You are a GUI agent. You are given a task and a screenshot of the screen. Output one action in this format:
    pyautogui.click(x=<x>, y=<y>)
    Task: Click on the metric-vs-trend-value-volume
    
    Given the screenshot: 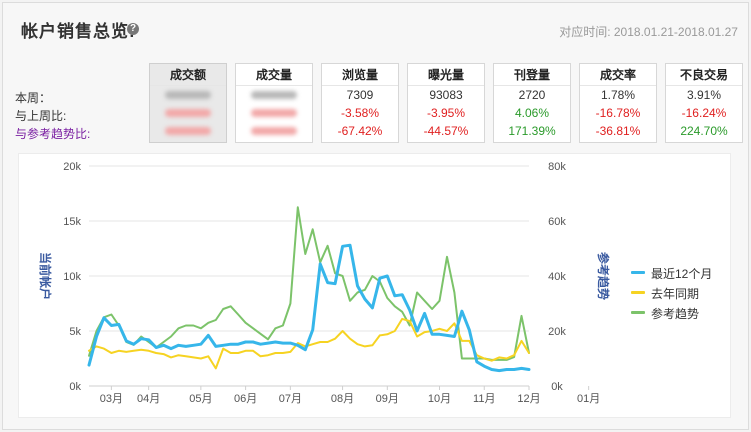 What is the action you would take?
    pyautogui.click(x=274, y=131)
    